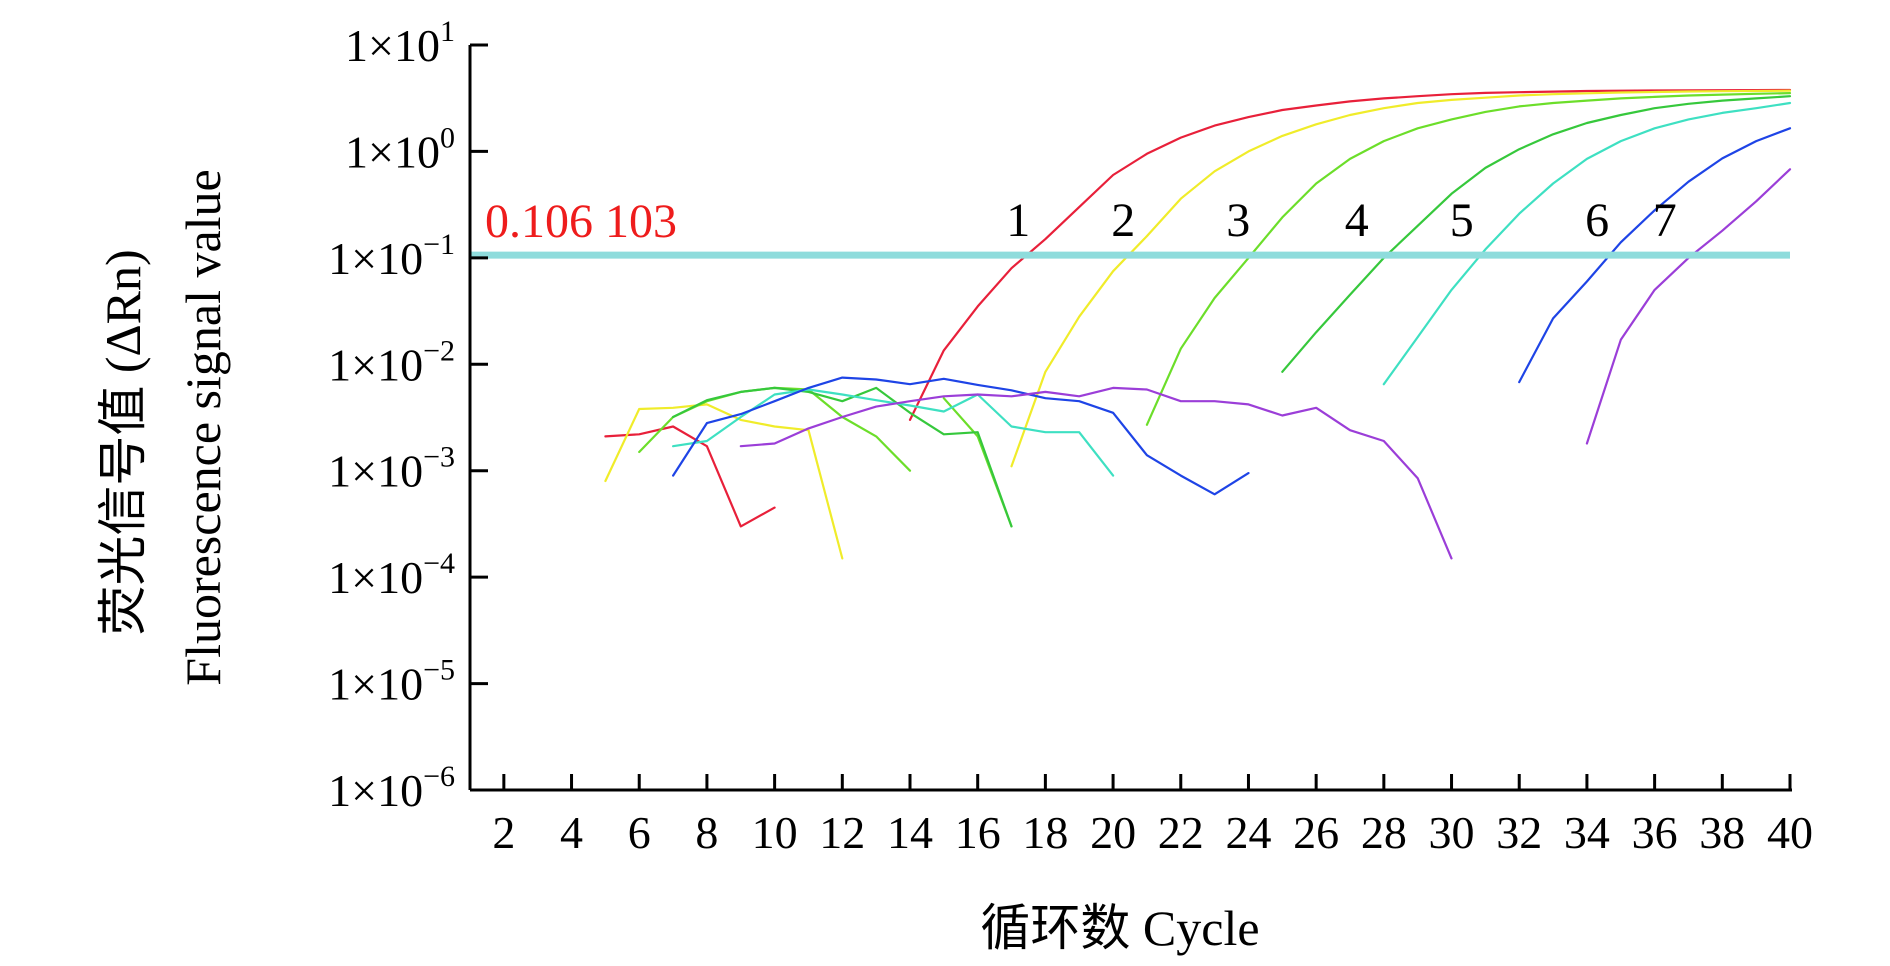 This screenshot has height=966, width=1890. What do you see at coordinates (1238, 220) in the screenshot?
I see `curve-label-3: 3` at bounding box center [1238, 220].